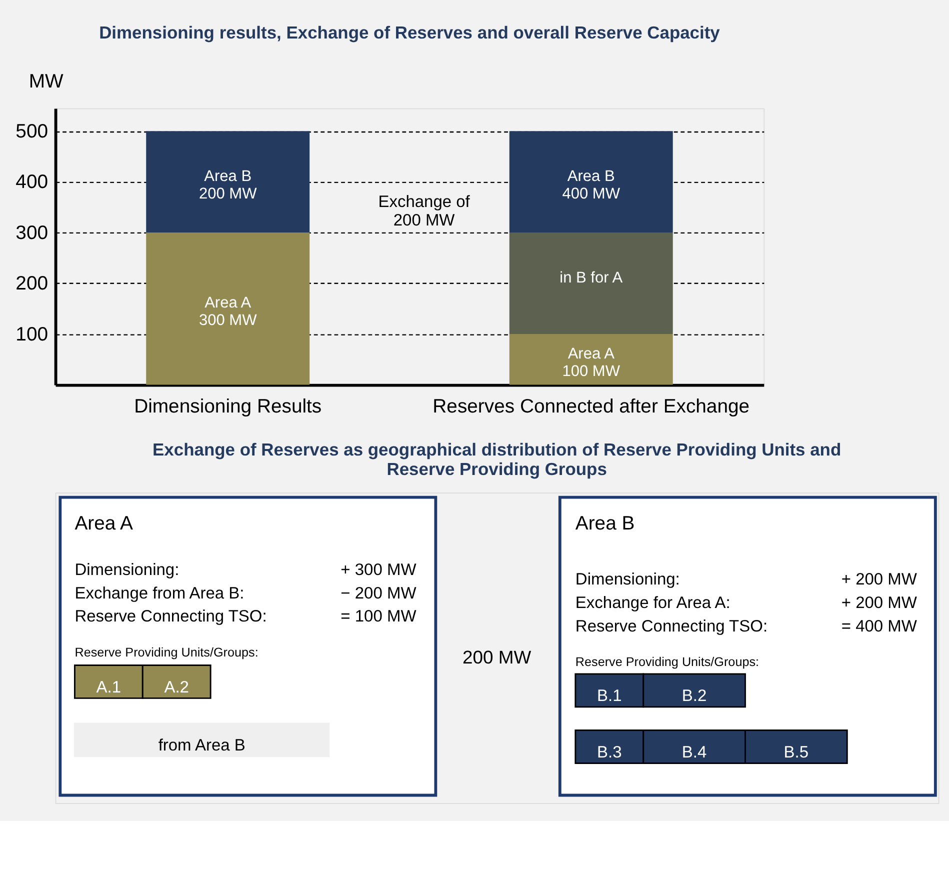 The width and height of the screenshot is (949, 886). I want to click on text: B.2, so click(694, 696).